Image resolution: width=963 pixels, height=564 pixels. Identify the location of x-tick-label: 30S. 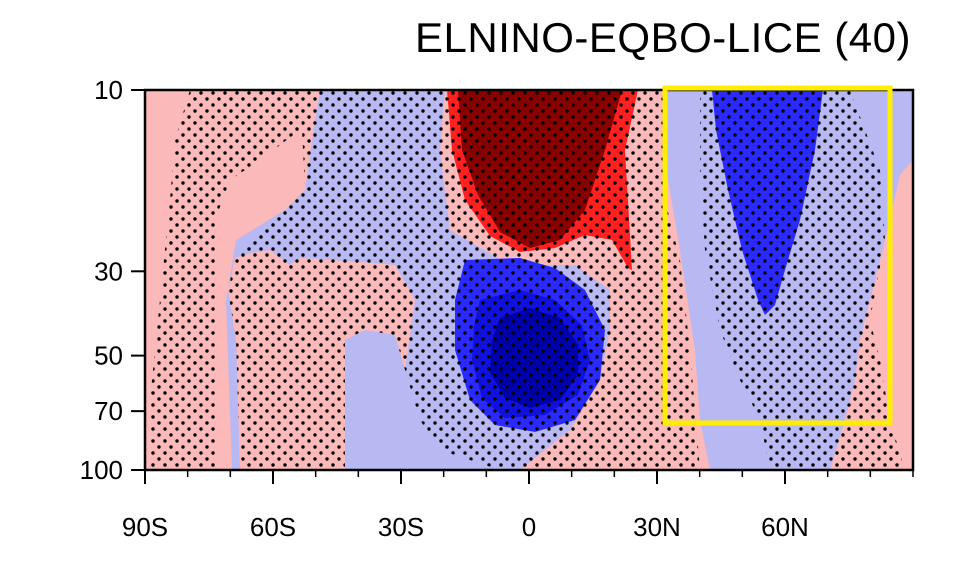
(401, 527).